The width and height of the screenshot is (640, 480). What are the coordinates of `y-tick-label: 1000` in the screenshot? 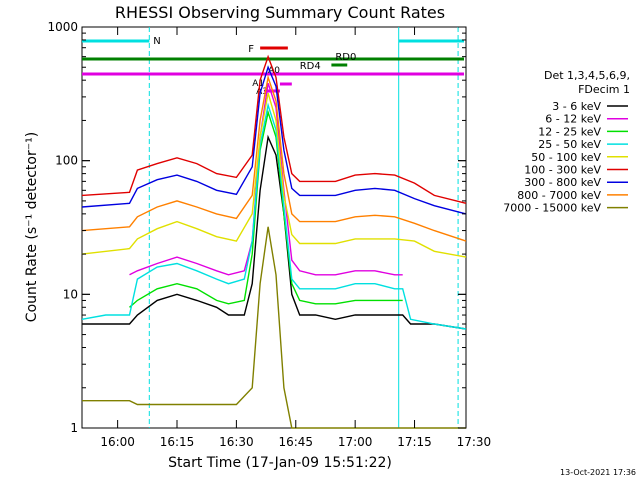 It's located at (62, 27).